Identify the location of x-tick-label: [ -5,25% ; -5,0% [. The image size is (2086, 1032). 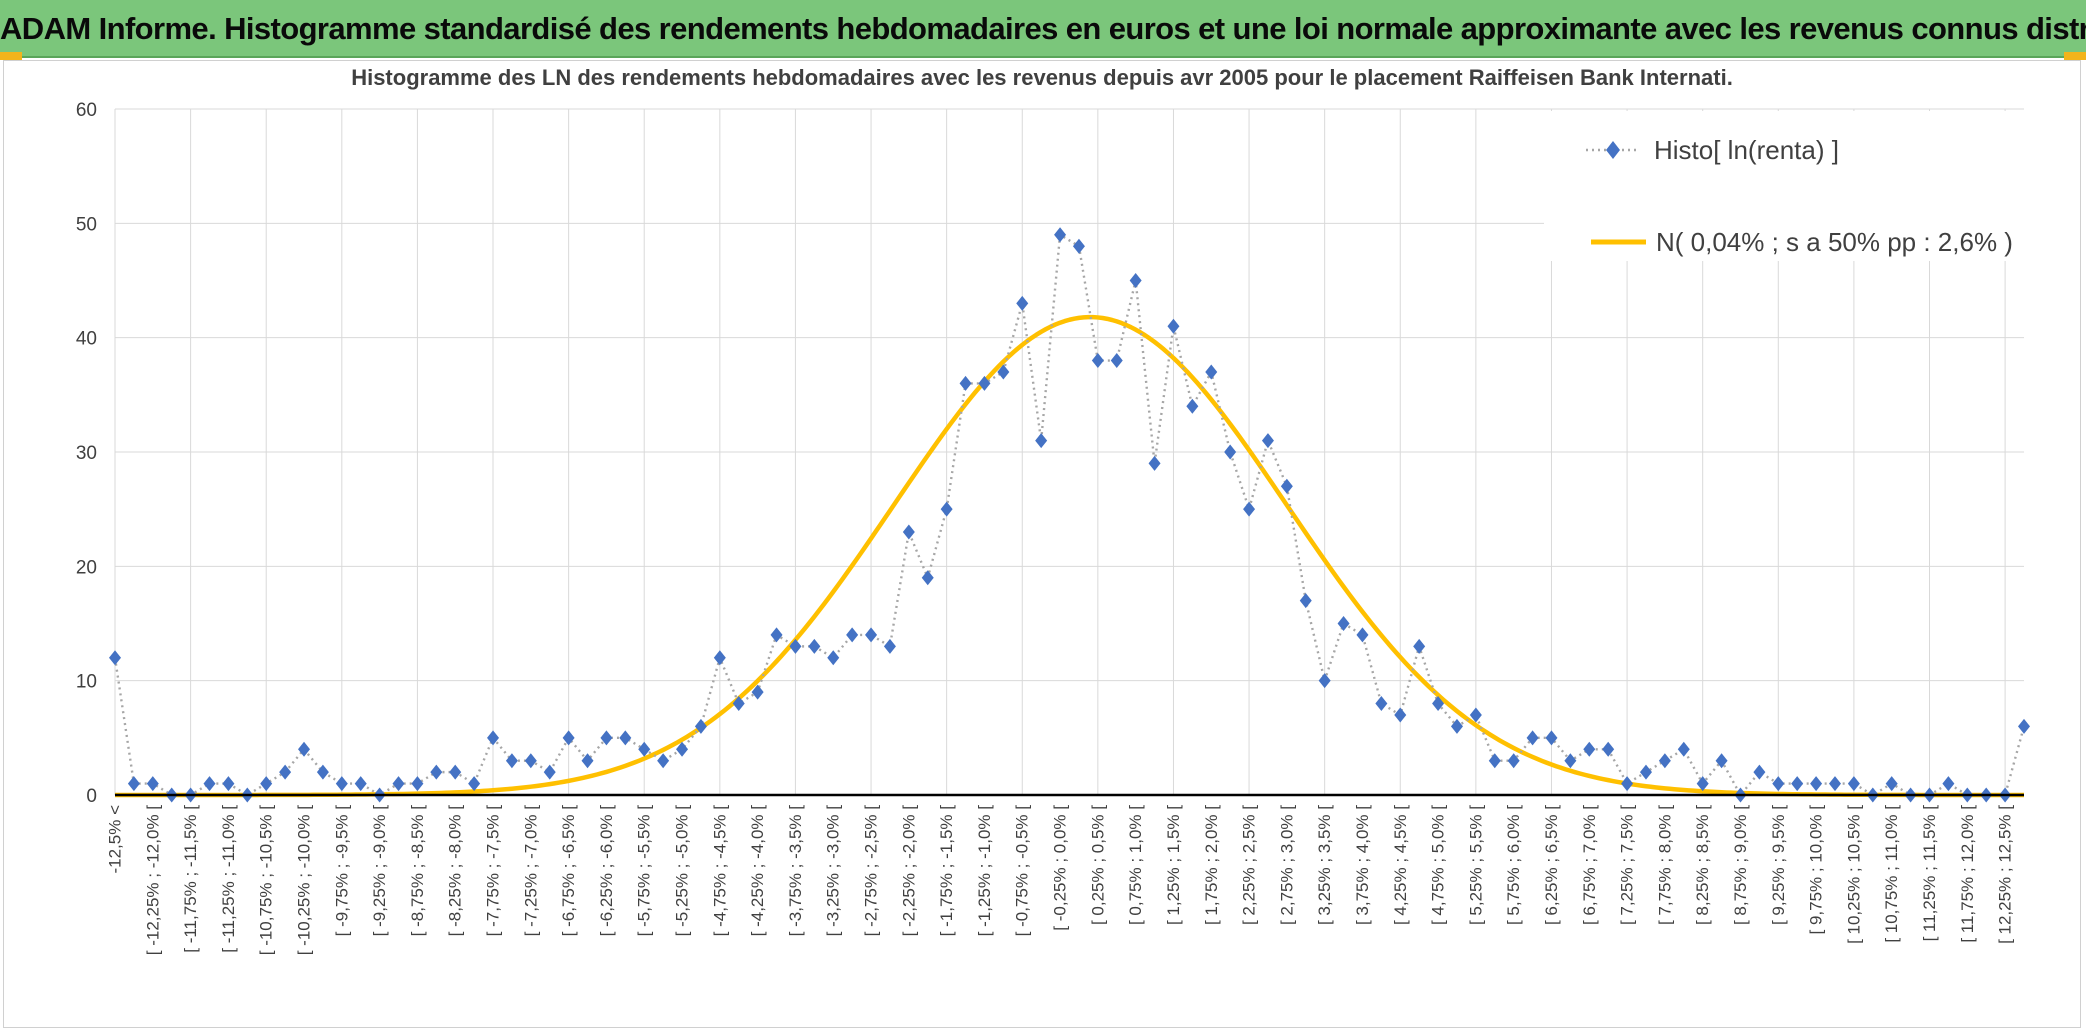
(682, 871).